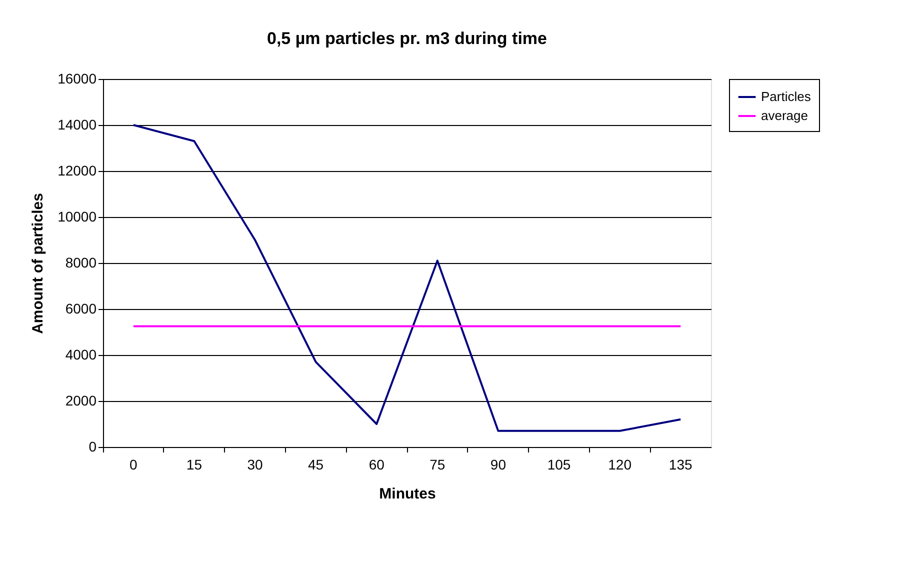 This screenshot has width=920, height=584. What do you see at coordinates (194, 464) in the screenshot?
I see `x-tick-label: 15` at bounding box center [194, 464].